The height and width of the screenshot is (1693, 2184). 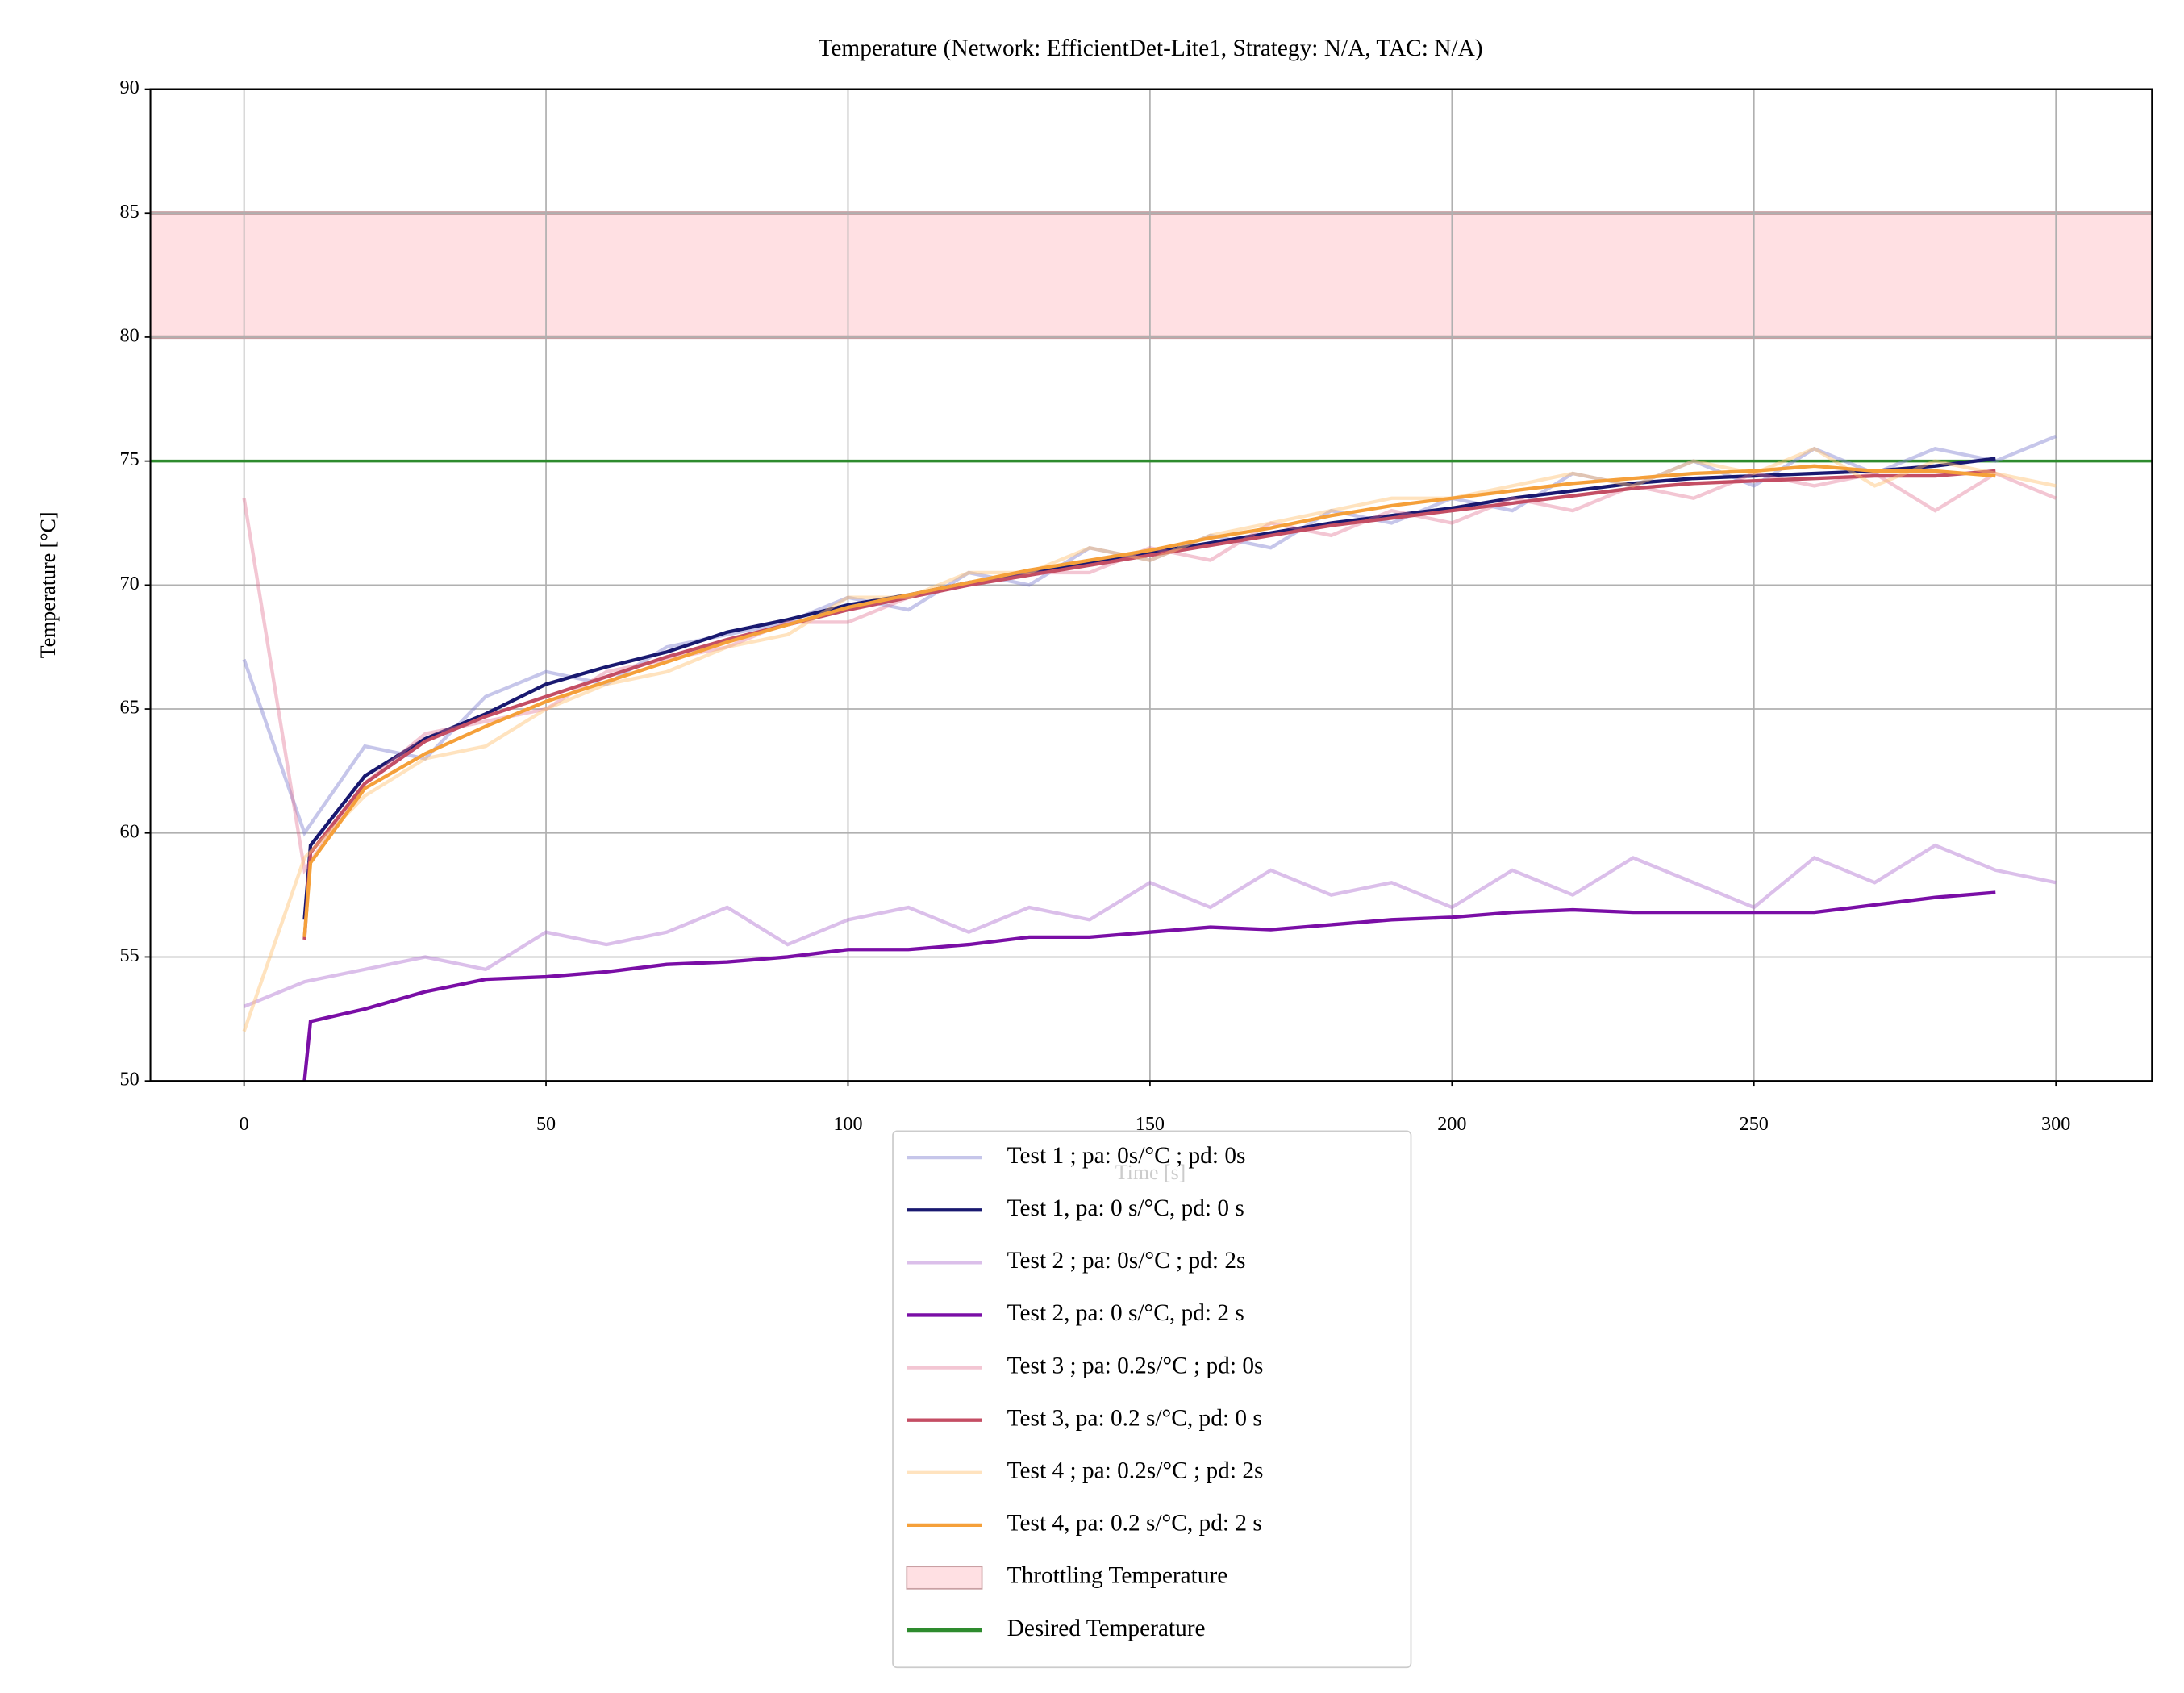 I want to click on legend-label: Test 1 ; pa: 0s/°C ; pd: 0s, so click(x=1126, y=1156).